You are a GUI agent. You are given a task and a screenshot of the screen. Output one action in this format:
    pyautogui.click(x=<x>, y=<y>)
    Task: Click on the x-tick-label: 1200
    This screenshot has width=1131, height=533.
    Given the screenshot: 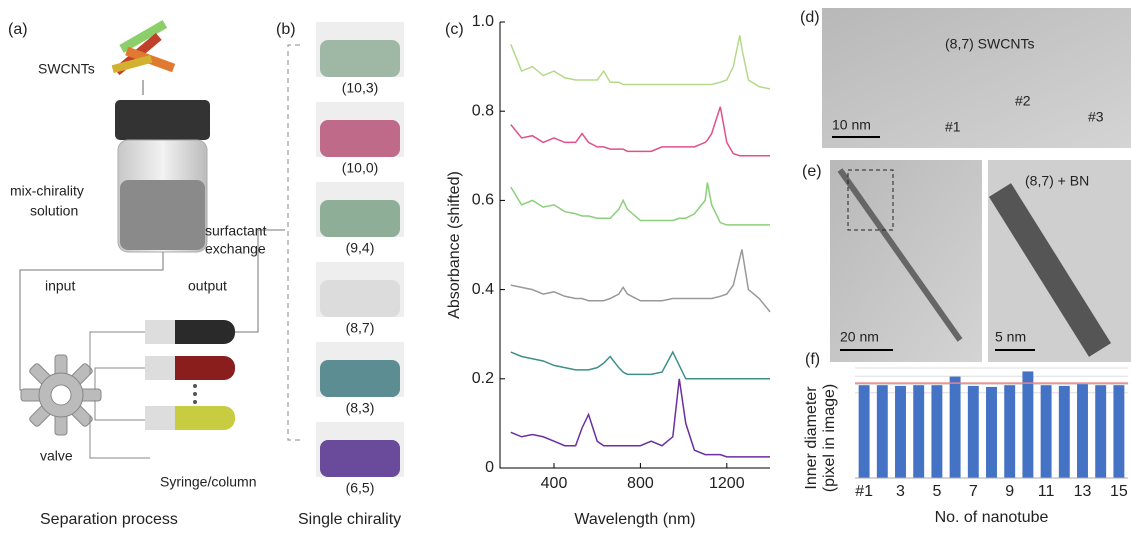 What is the action you would take?
    pyautogui.click(x=727, y=483)
    